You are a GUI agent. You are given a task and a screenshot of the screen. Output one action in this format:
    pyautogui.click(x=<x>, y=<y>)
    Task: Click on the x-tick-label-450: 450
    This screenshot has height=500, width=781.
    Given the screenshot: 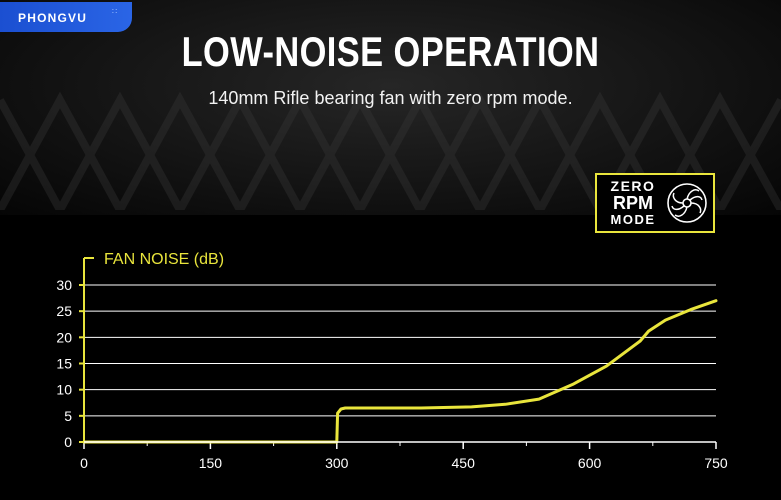 What is the action you would take?
    pyautogui.click(x=464, y=463)
    